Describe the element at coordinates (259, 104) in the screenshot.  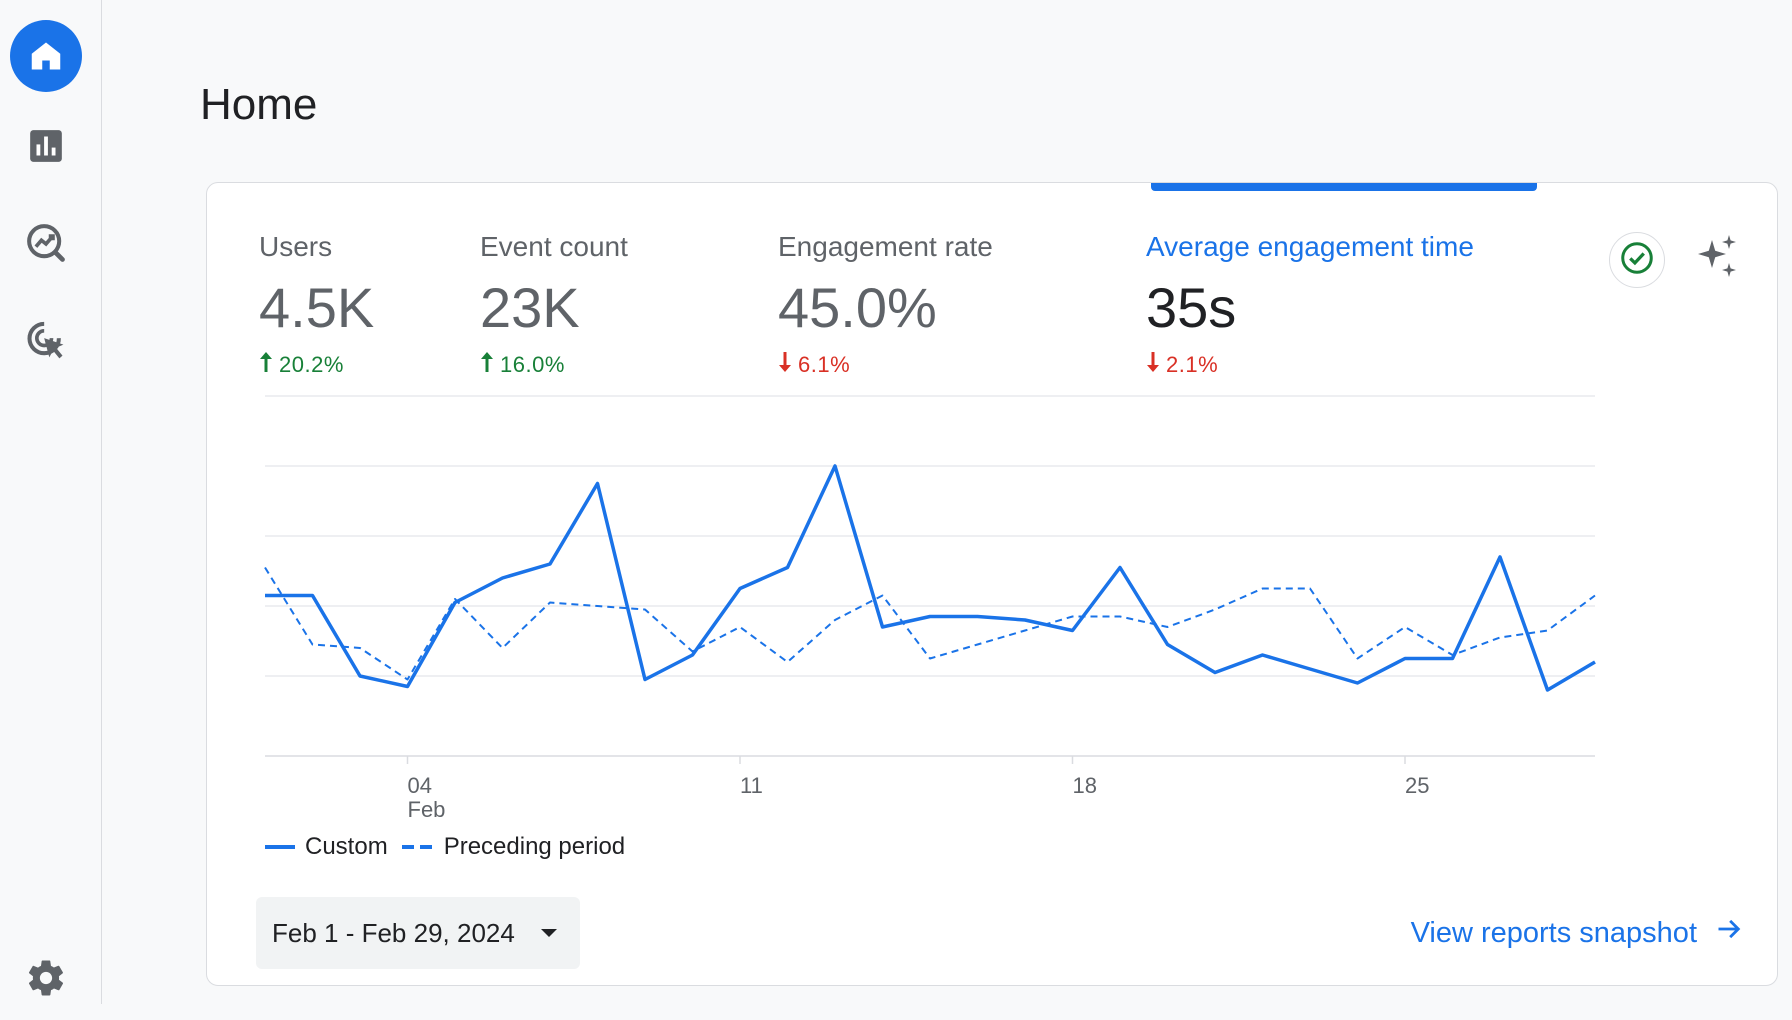
I see `page-title: Home` at that location.